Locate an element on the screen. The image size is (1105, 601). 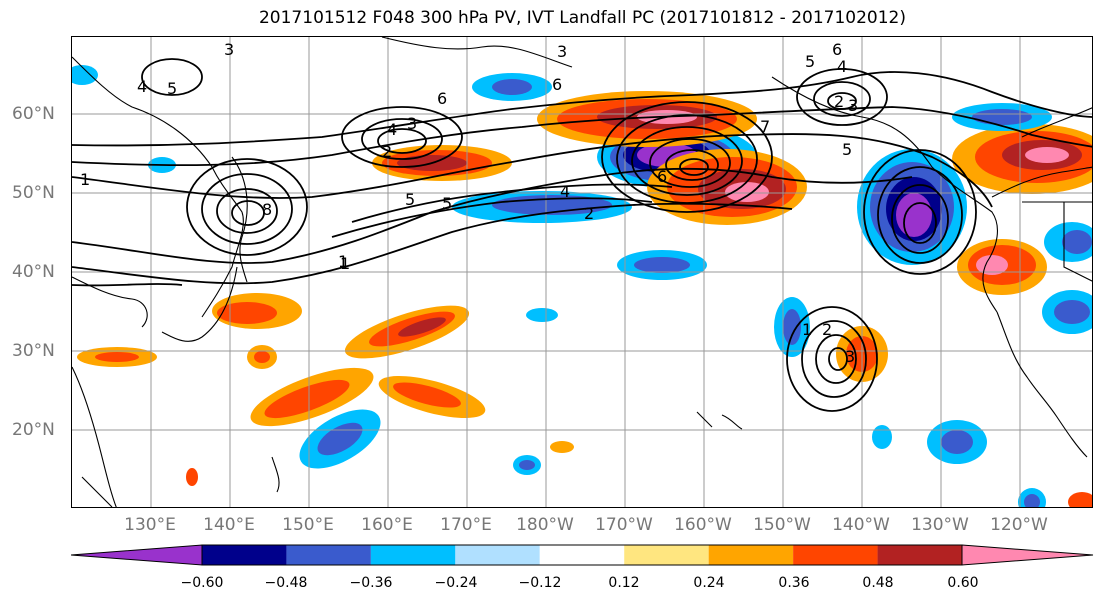
lon-label: 140°E is located at coordinates (229, 525).